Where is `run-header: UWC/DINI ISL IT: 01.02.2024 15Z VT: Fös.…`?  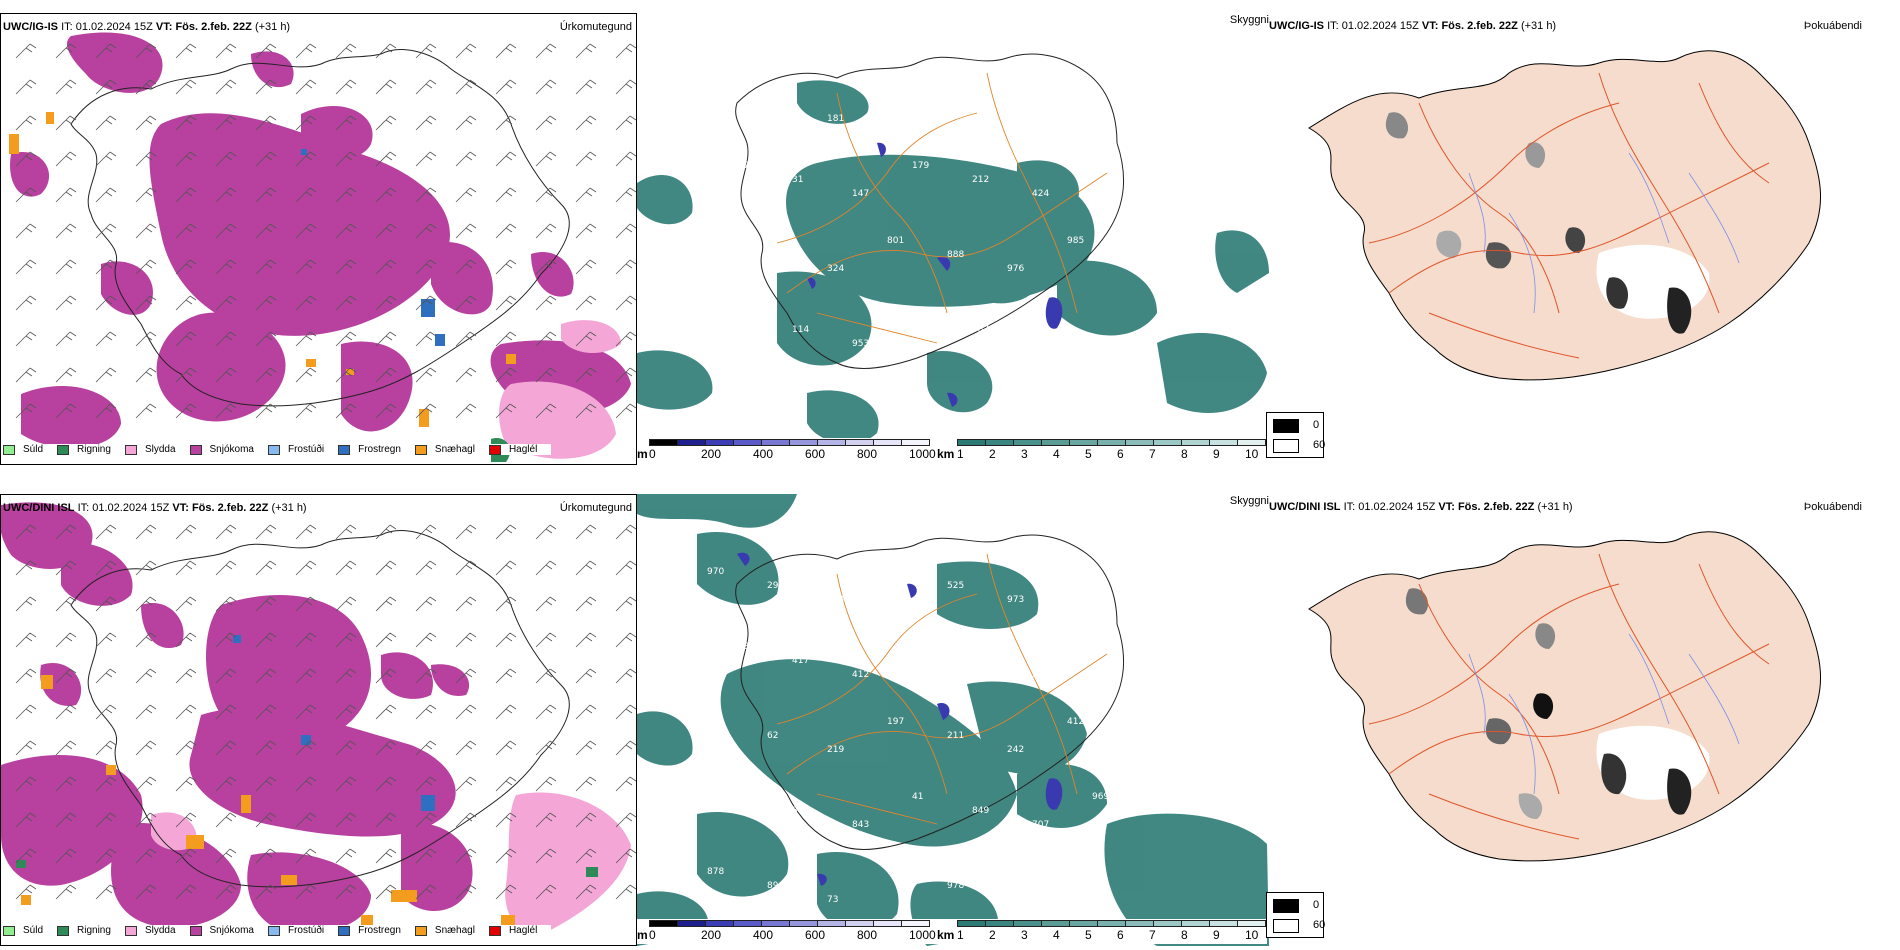
run-header: UWC/DINI ISL IT: 01.02.2024 15Z VT: Fös.… is located at coordinates (155, 508).